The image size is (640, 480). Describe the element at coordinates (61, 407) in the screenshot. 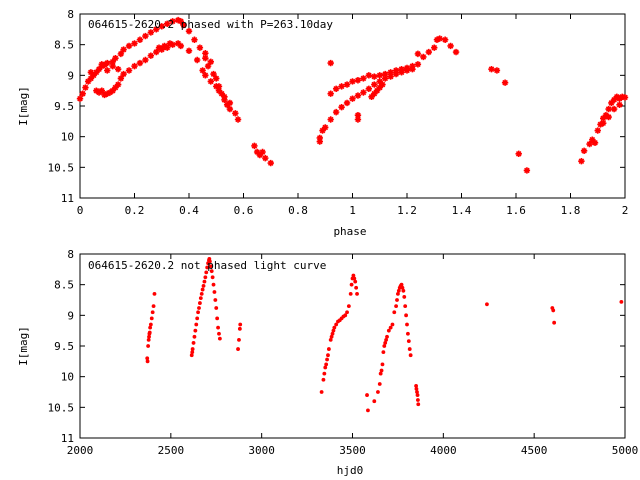

I see `y-tick-label: 10.5` at that location.